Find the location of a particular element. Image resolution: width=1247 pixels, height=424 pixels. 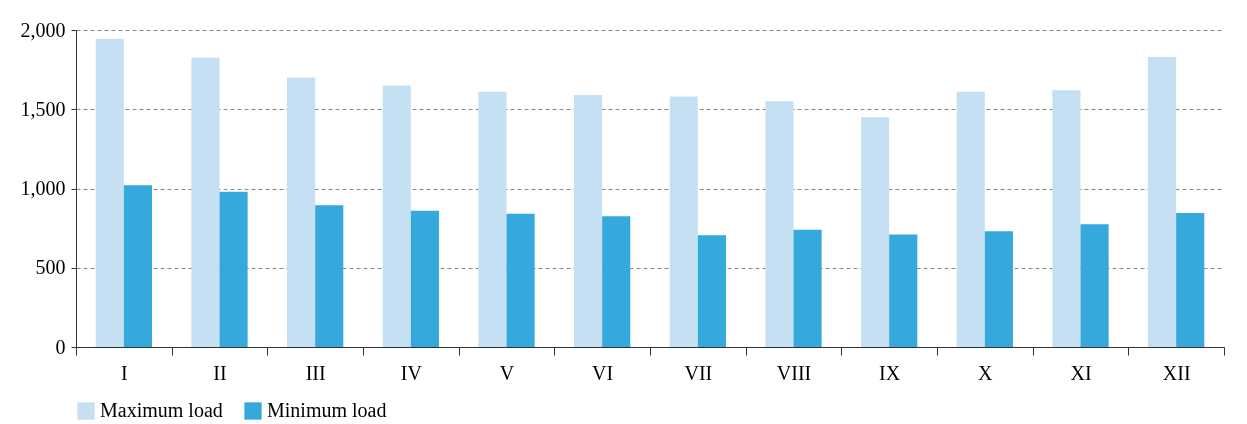

x-tick-label: I is located at coordinates (124, 372).